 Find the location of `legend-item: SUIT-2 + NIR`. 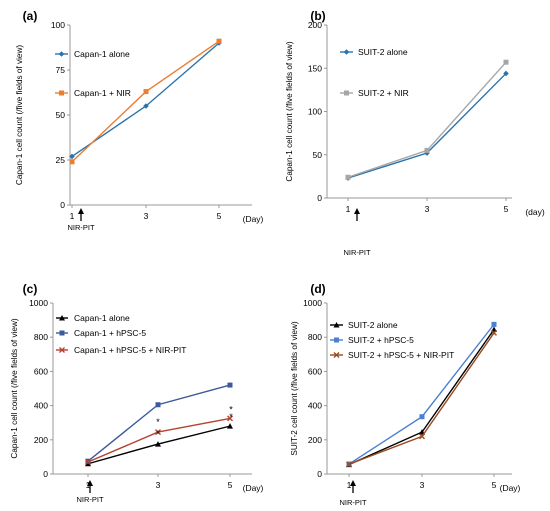

legend-item: SUIT-2 + NIR is located at coordinates (374, 93).